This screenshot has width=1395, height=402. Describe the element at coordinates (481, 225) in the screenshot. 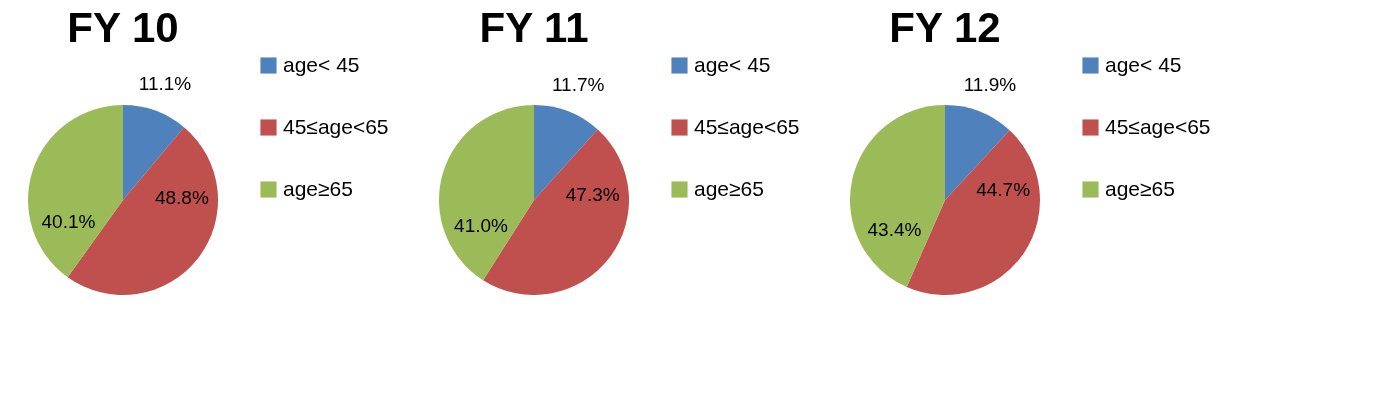

I see `data-label: 41.0%` at that location.